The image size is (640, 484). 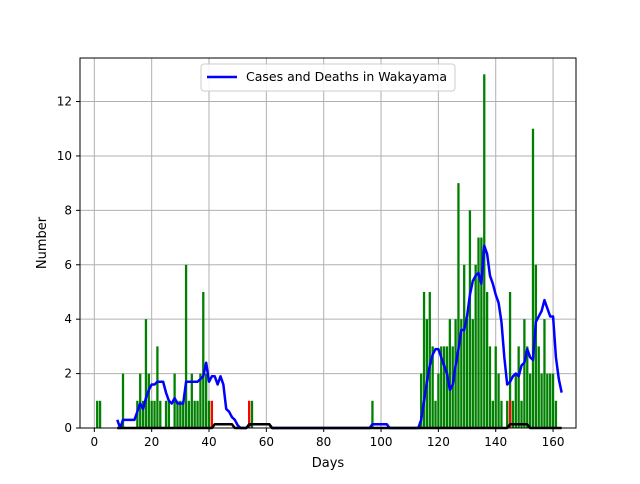 I want to click on y-tick-label: 8, so click(x=68, y=210).